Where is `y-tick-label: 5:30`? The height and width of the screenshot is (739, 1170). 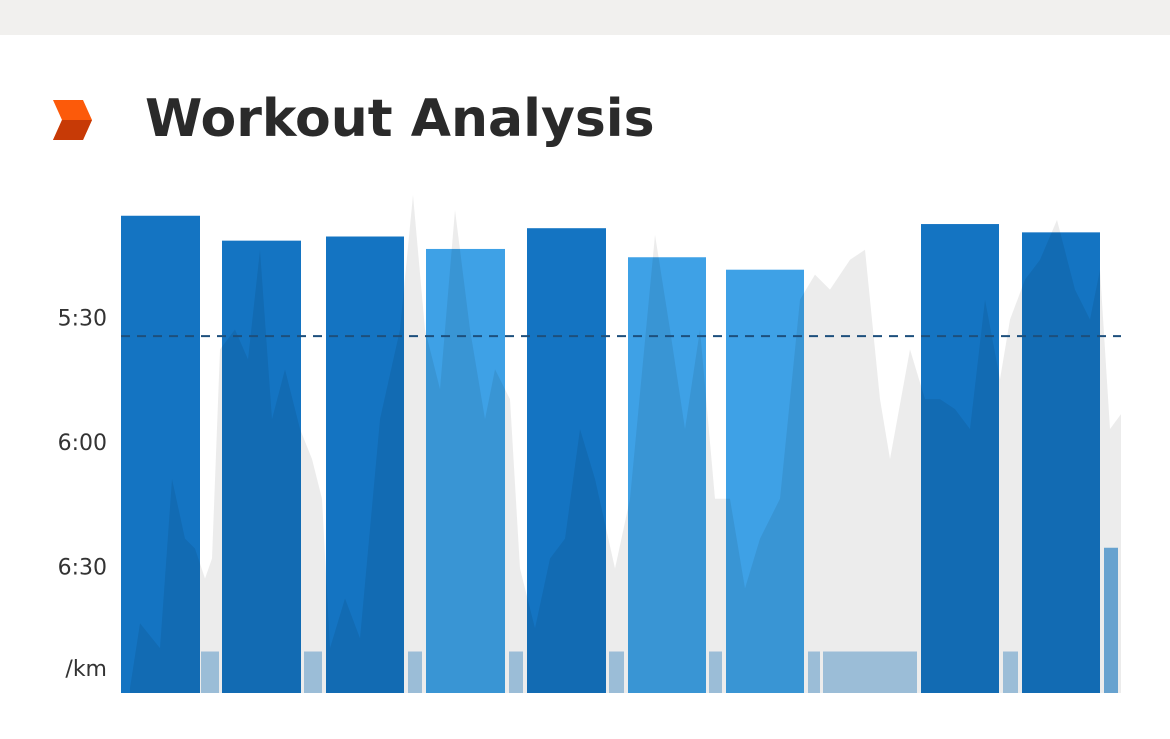 y-tick-label: 5:30 is located at coordinates (82, 319).